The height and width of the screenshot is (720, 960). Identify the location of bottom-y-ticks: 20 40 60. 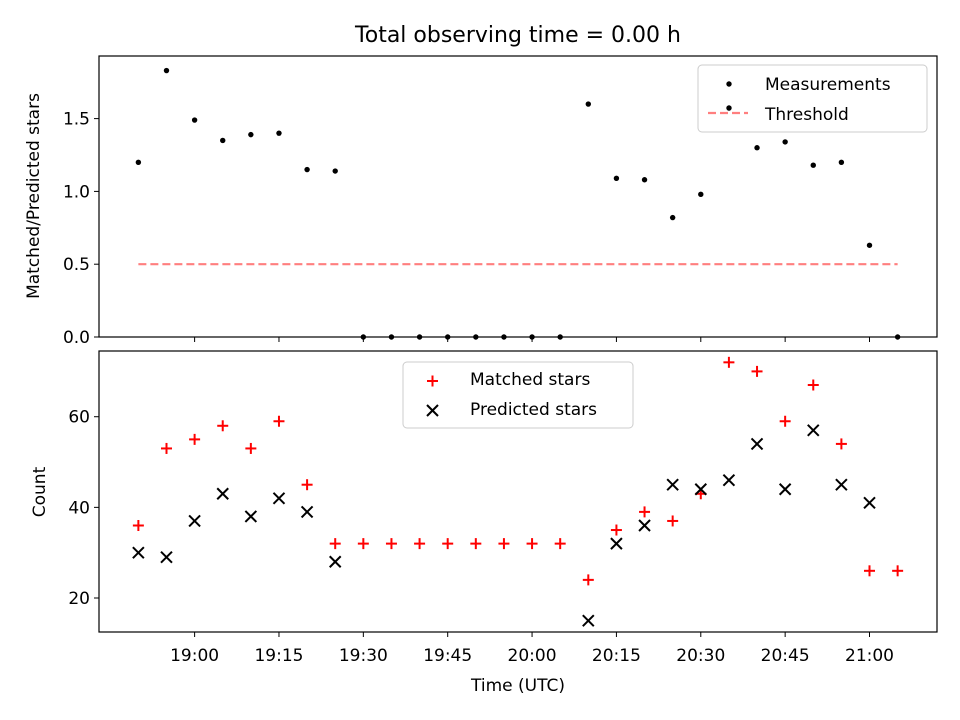
(83, 508).